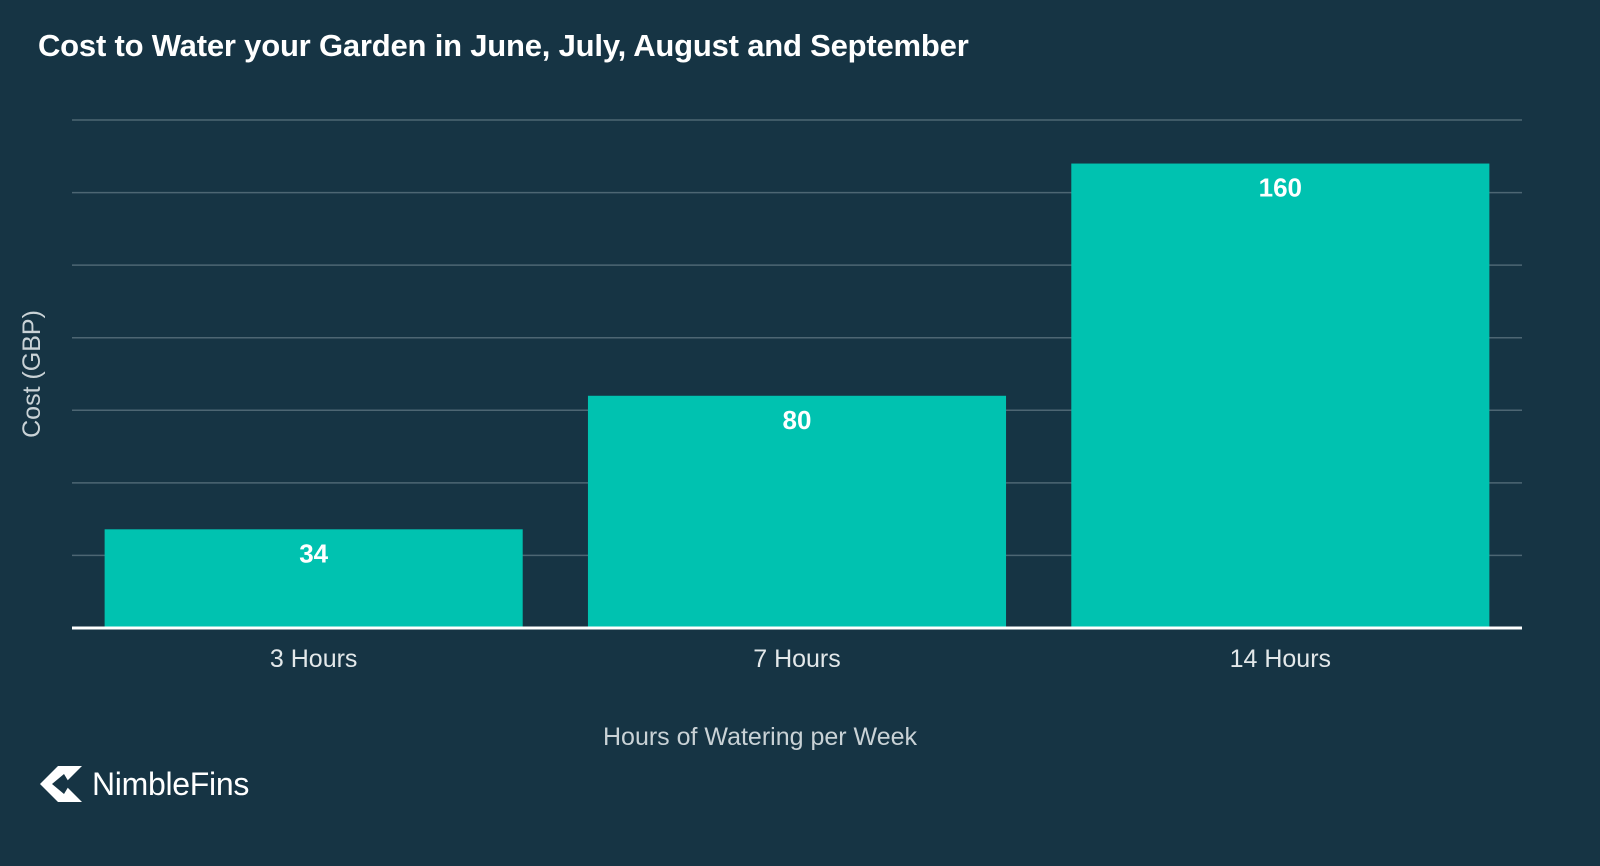 Image resolution: width=1600 pixels, height=866 pixels. I want to click on bar-value-label: 160, so click(1280, 188).